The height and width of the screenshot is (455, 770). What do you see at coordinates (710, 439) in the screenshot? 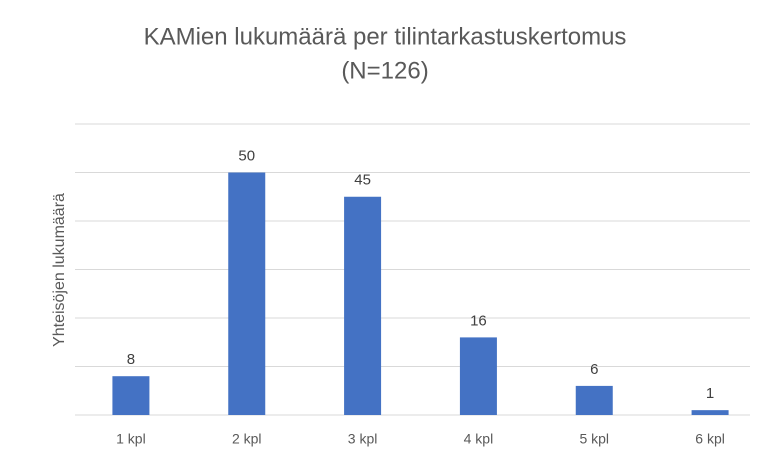
I see `x-tick-label: 6 kpl` at bounding box center [710, 439].